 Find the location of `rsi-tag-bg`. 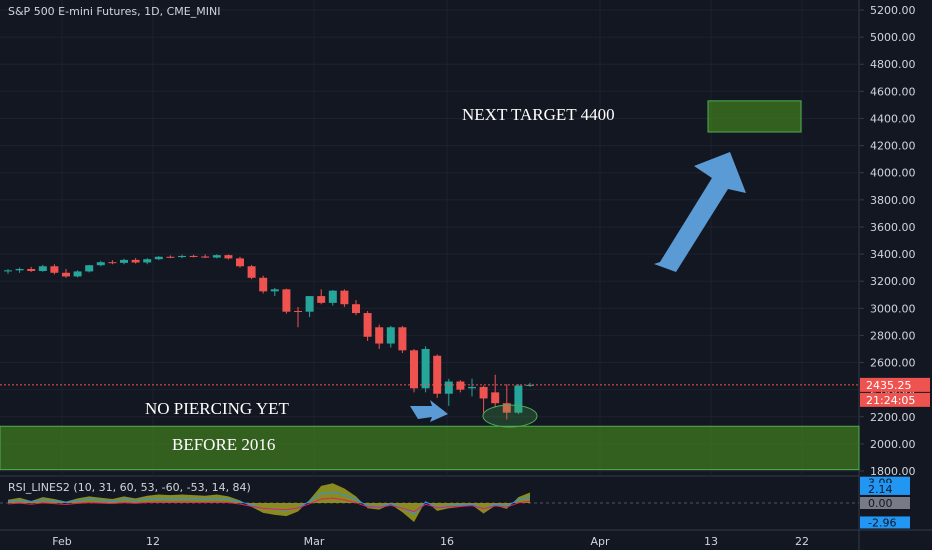

rsi-tag-bg is located at coordinates (885, 503).